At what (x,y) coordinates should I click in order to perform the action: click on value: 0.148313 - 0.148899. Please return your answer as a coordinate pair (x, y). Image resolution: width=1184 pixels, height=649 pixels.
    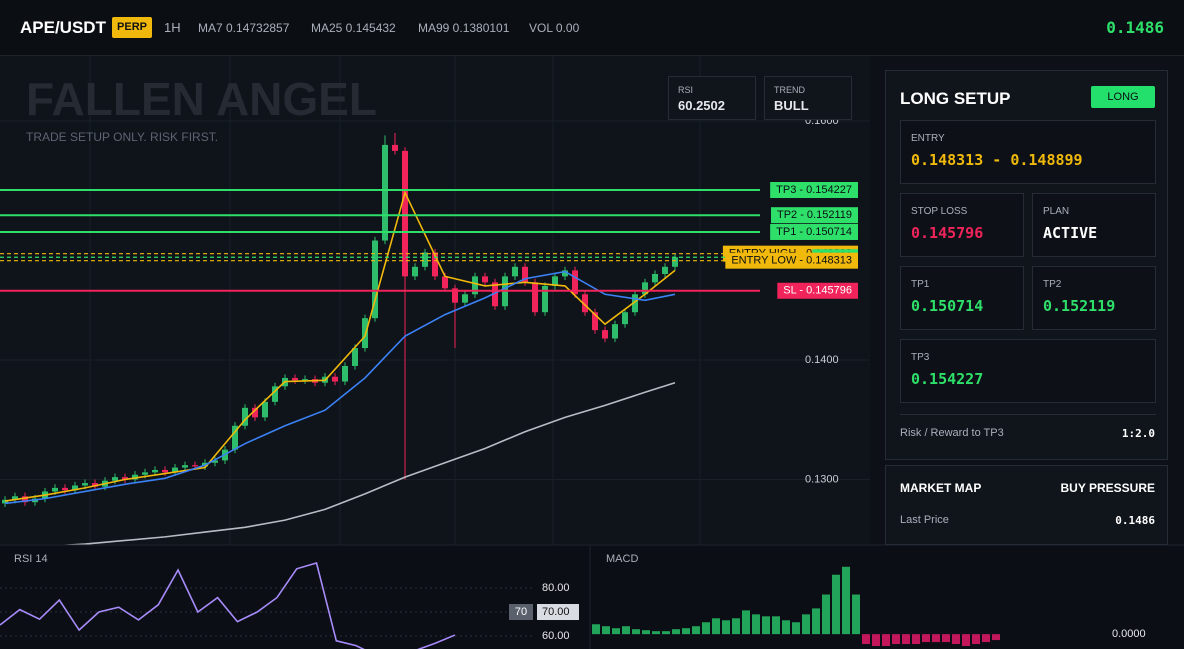
    Looking at the image, I should click on (997, 160).